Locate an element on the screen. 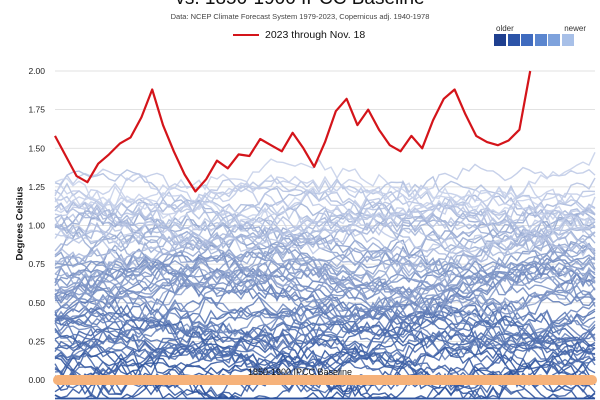 The height and width of the screenshot is (400, 600). baseline-band-line is located at coordinates (325, 380).